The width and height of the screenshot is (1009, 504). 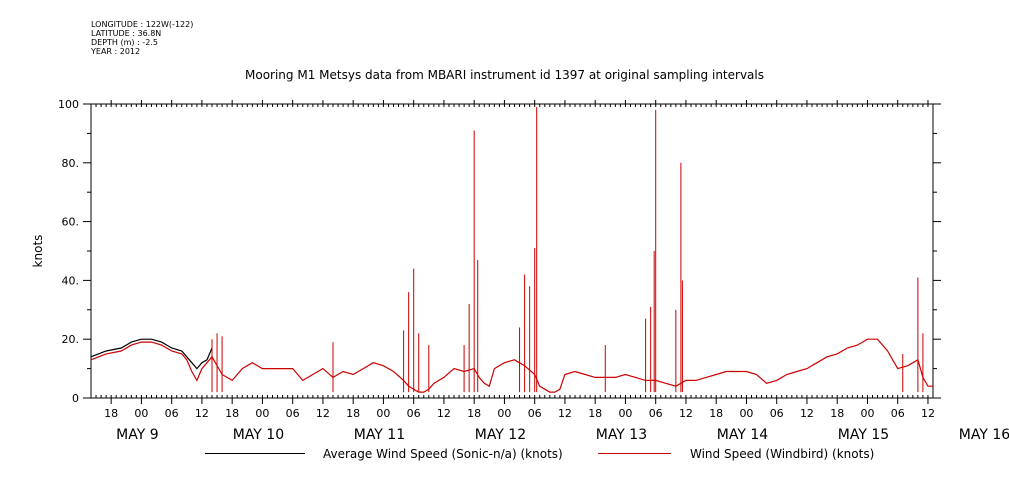 What do you see at coordinates (151, 354) in the screenshot?
I see `series-line-average` at bounding box center [151, 354].